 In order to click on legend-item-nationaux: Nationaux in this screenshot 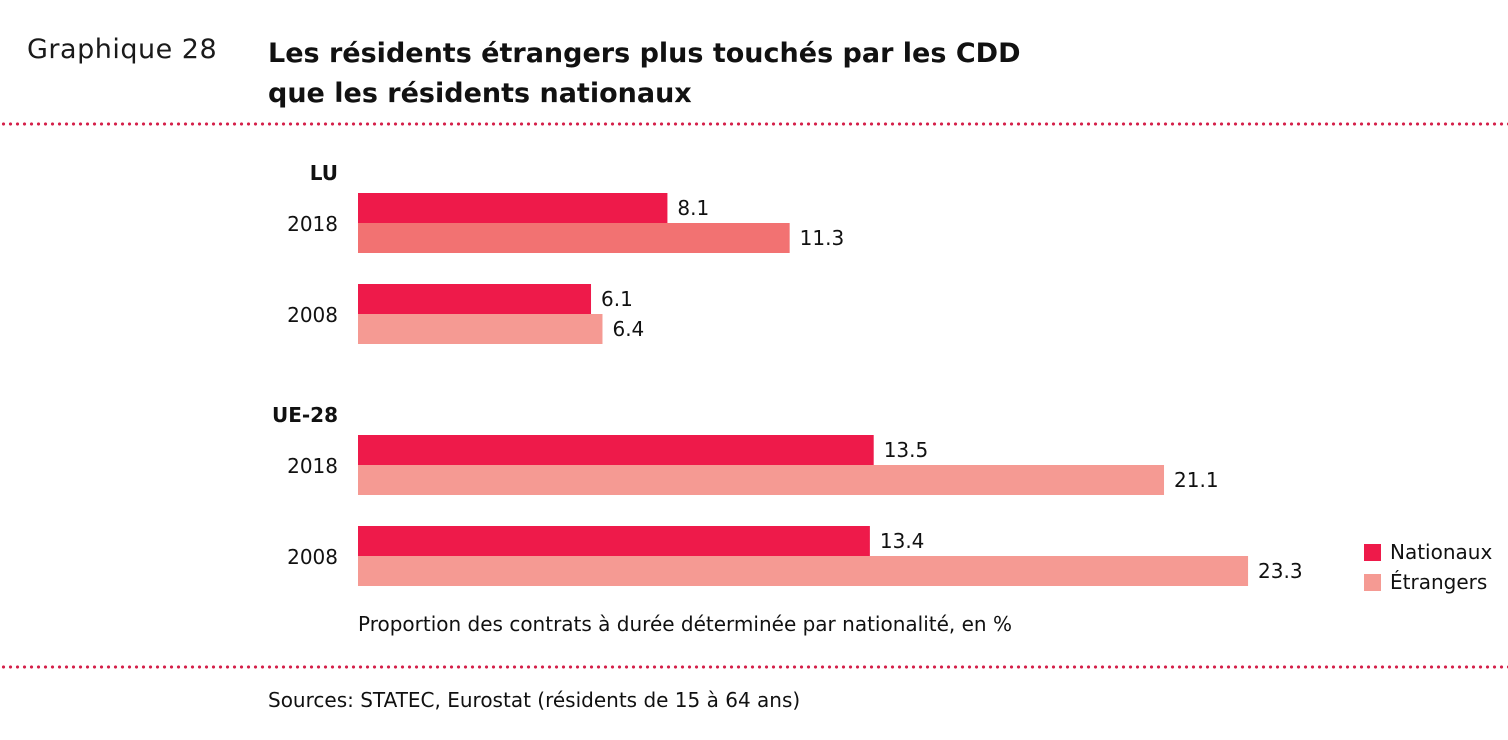, I will do `click(1428, 552)`.